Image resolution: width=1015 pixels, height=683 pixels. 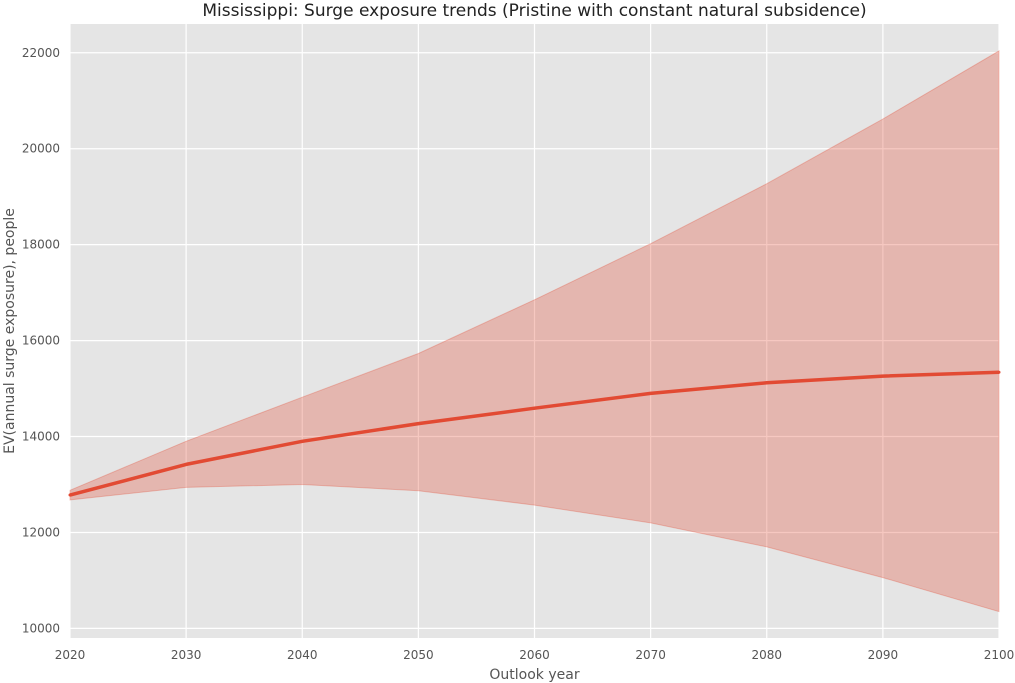 I want to click on y-tick-label: 12000, so click(x=41, y=532).